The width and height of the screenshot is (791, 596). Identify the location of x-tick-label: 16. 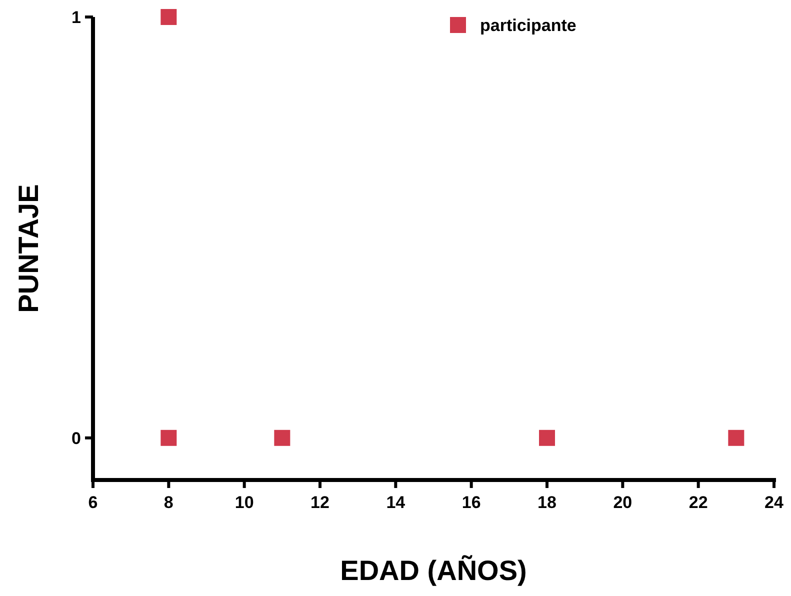
(471, 502).